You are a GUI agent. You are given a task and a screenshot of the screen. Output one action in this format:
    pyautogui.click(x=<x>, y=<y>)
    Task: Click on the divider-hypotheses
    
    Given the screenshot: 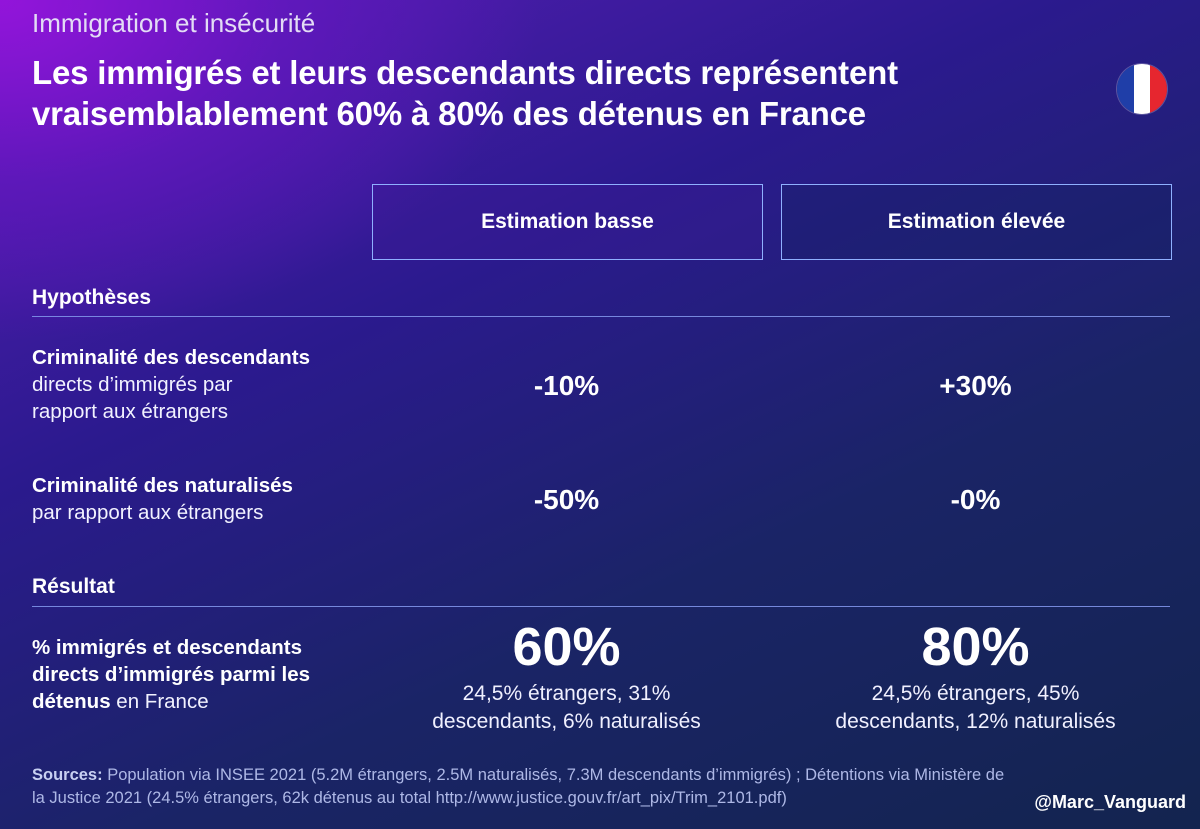 What is the action you would take?
    pyautogui.click(x=601, y=316)
    